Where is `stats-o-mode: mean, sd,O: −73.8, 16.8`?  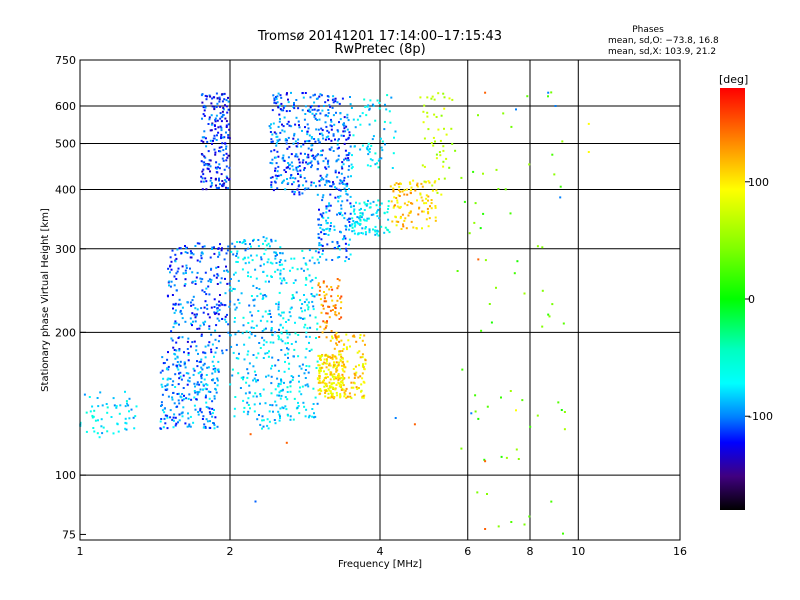
stats-o-mode: mean, sd,O: −73.8, 16.8 is located at coordinates (663, 41).